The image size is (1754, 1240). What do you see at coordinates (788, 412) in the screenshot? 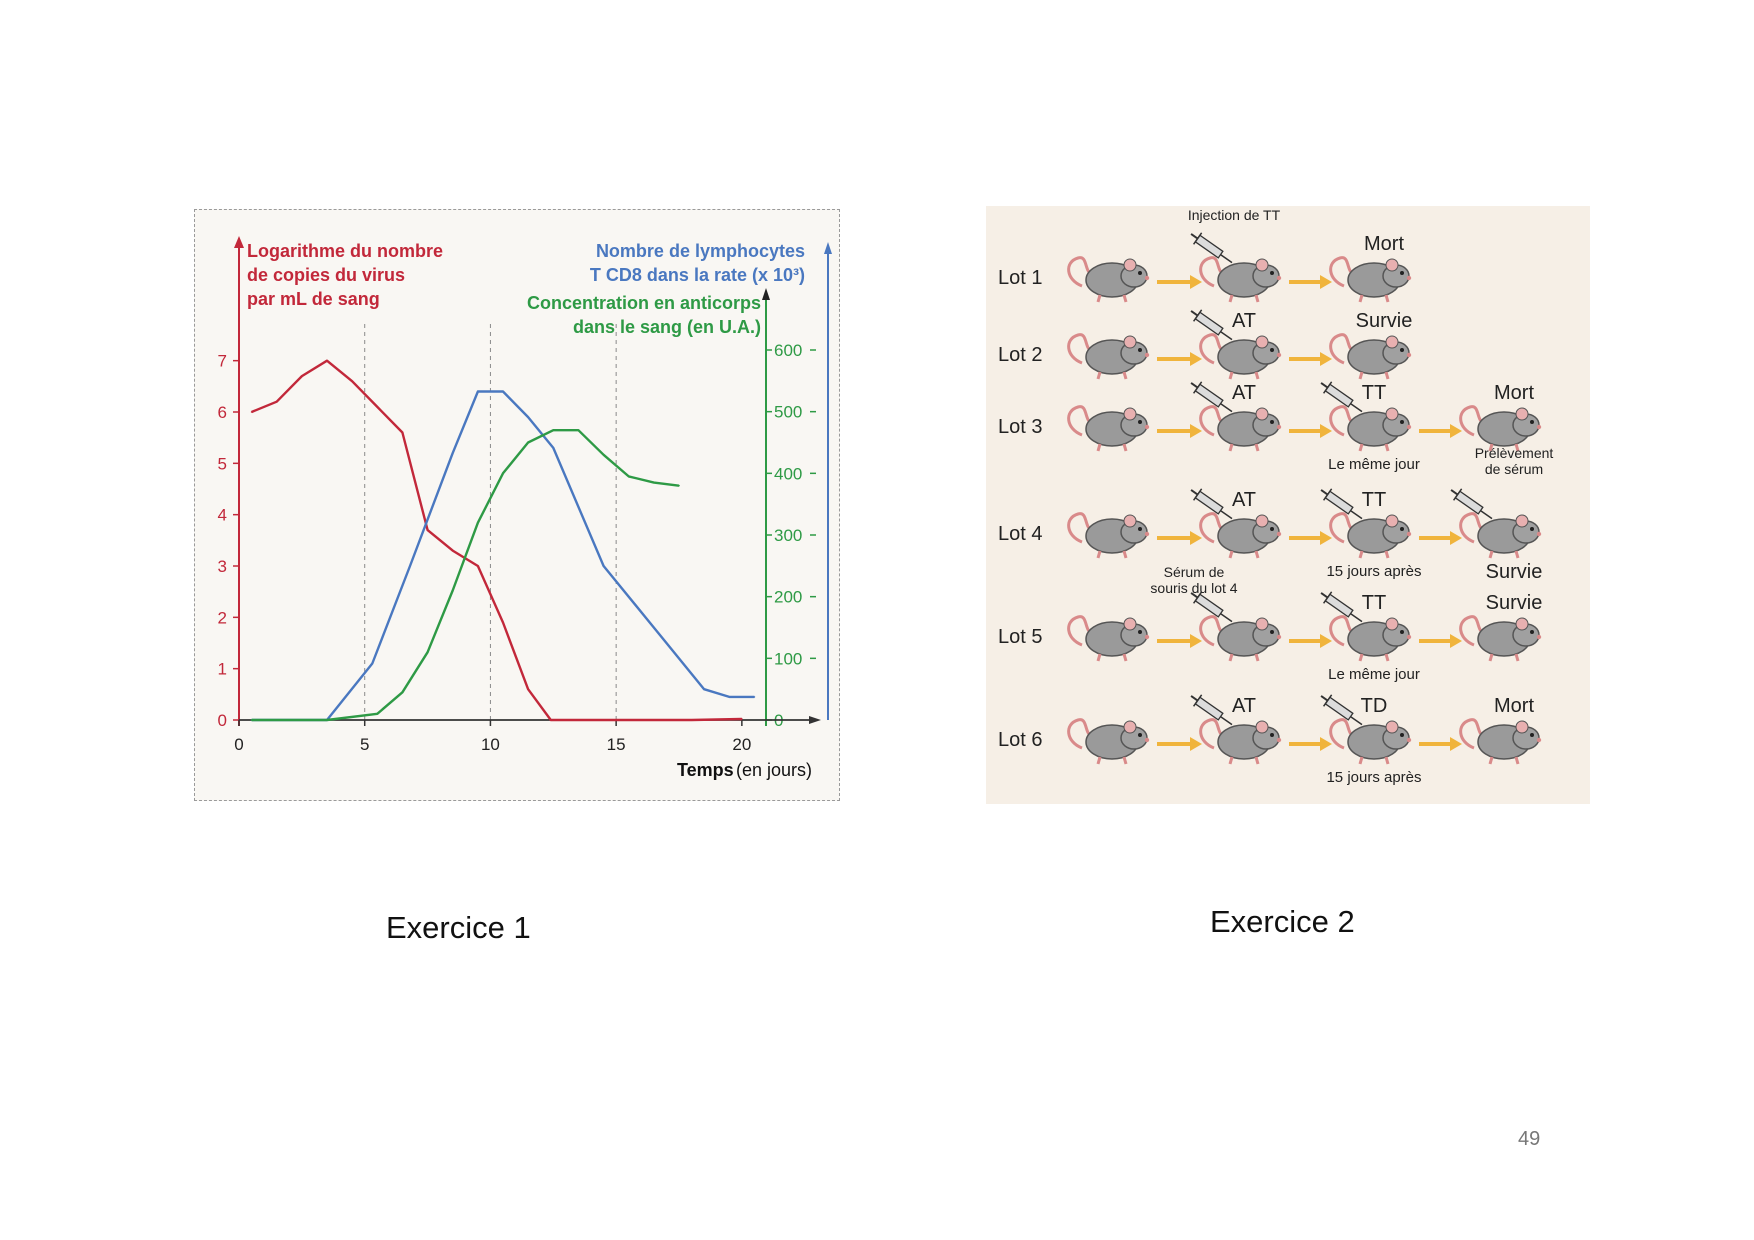
I see `right-tick-label: 500` at bounding box center [788, 412].